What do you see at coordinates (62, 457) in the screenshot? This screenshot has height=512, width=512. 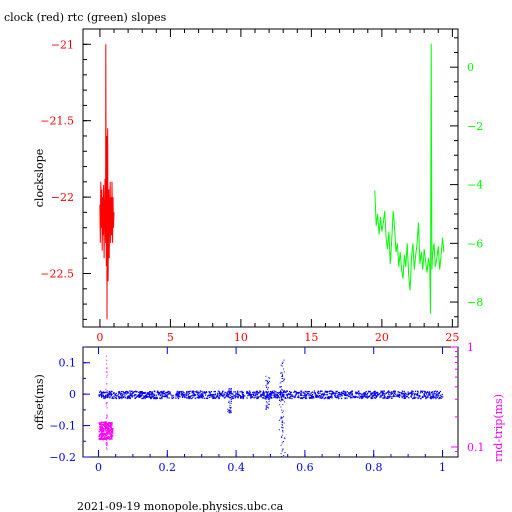 I see `offset-y-tick-label: −0.2` at bounding box center [62, 457].